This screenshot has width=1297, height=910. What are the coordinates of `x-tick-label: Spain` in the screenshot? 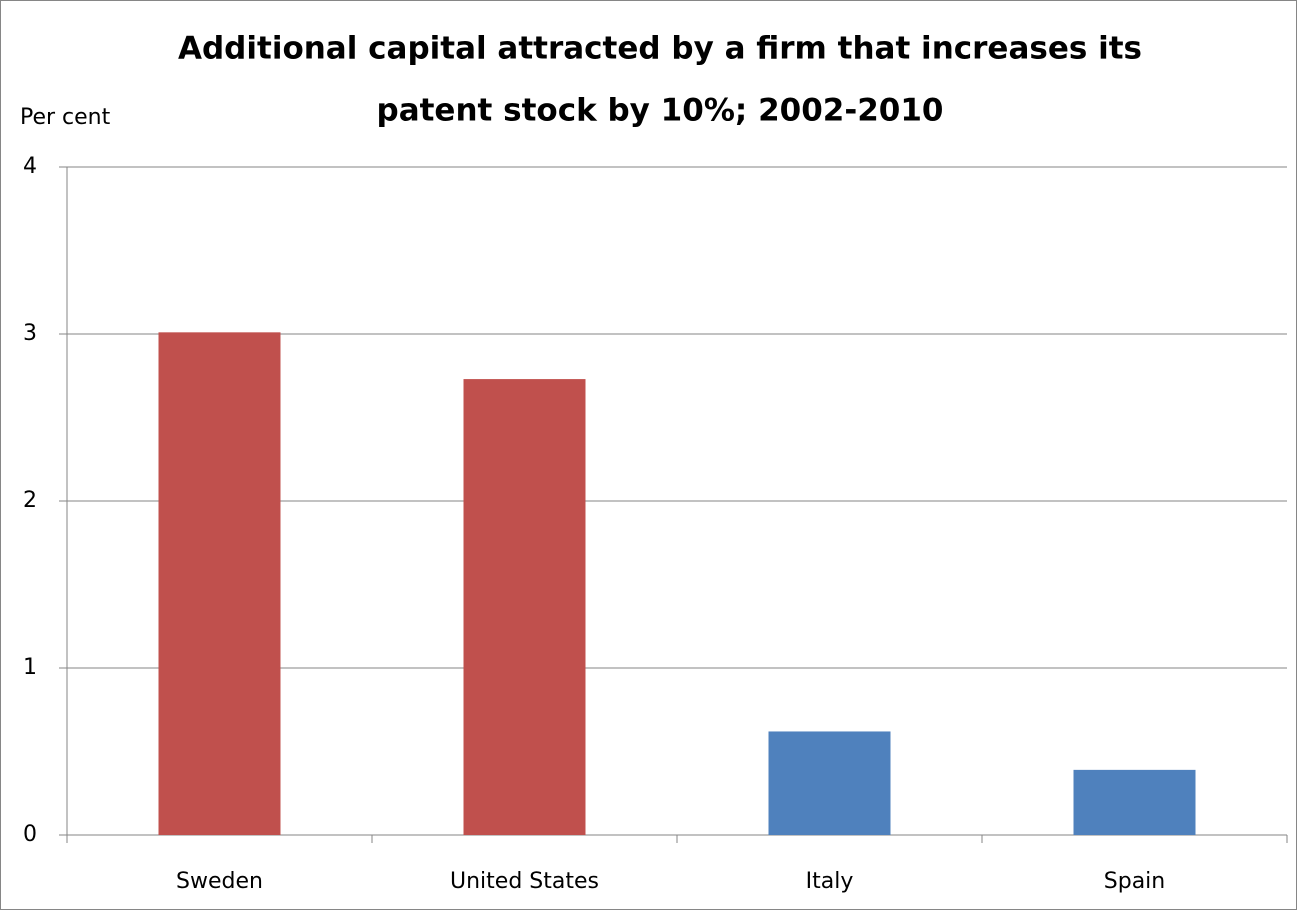 It's located at (1134, 881).